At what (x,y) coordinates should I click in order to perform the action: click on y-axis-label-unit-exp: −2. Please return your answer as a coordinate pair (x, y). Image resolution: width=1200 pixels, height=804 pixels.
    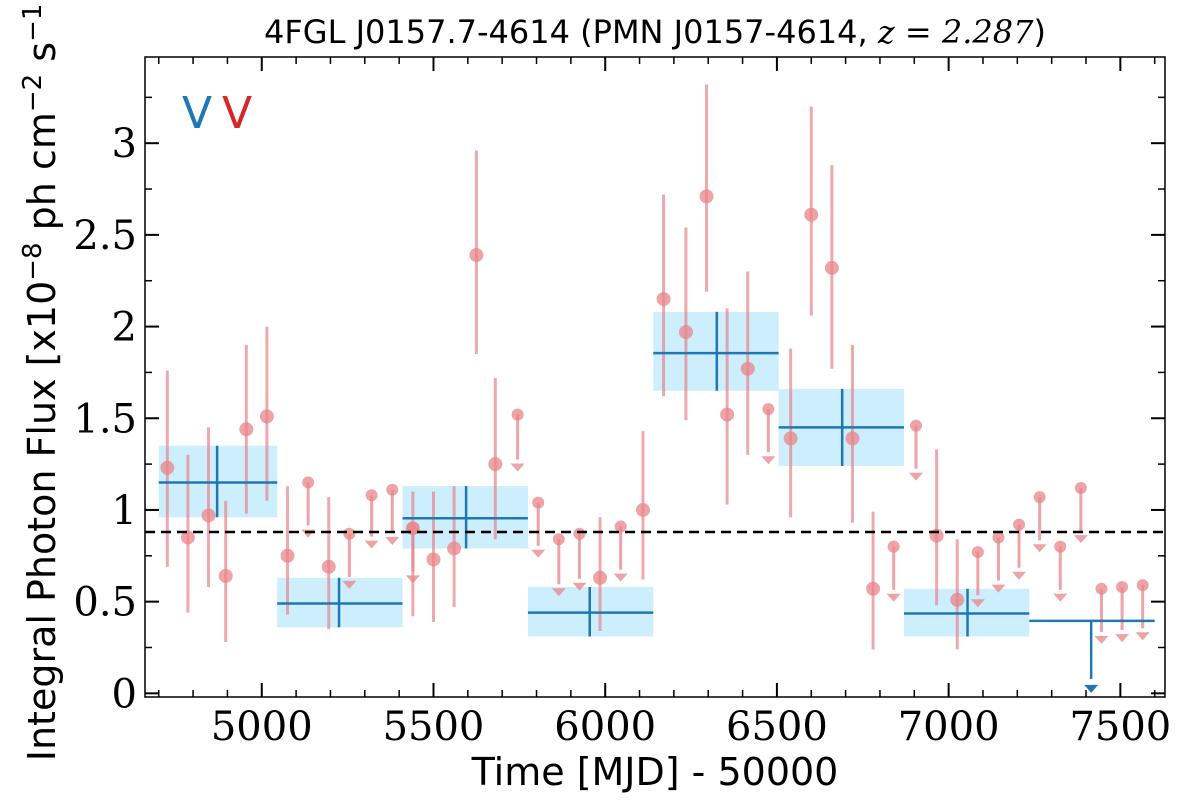
    Looking at the image, I should click on (33, 93).